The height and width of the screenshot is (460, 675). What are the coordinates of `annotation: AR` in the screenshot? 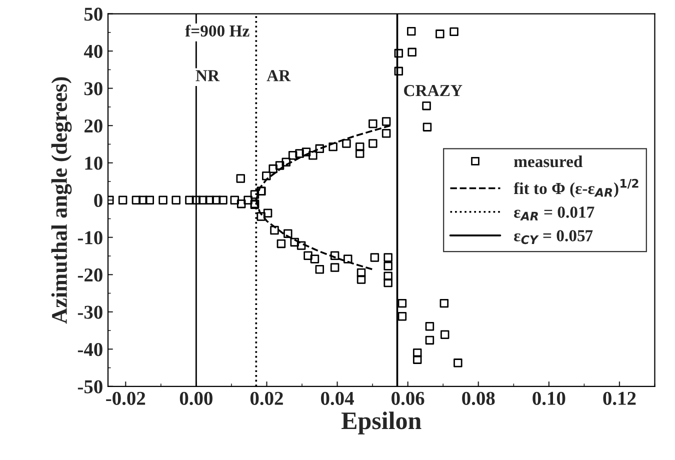 It's located at (278, 76).